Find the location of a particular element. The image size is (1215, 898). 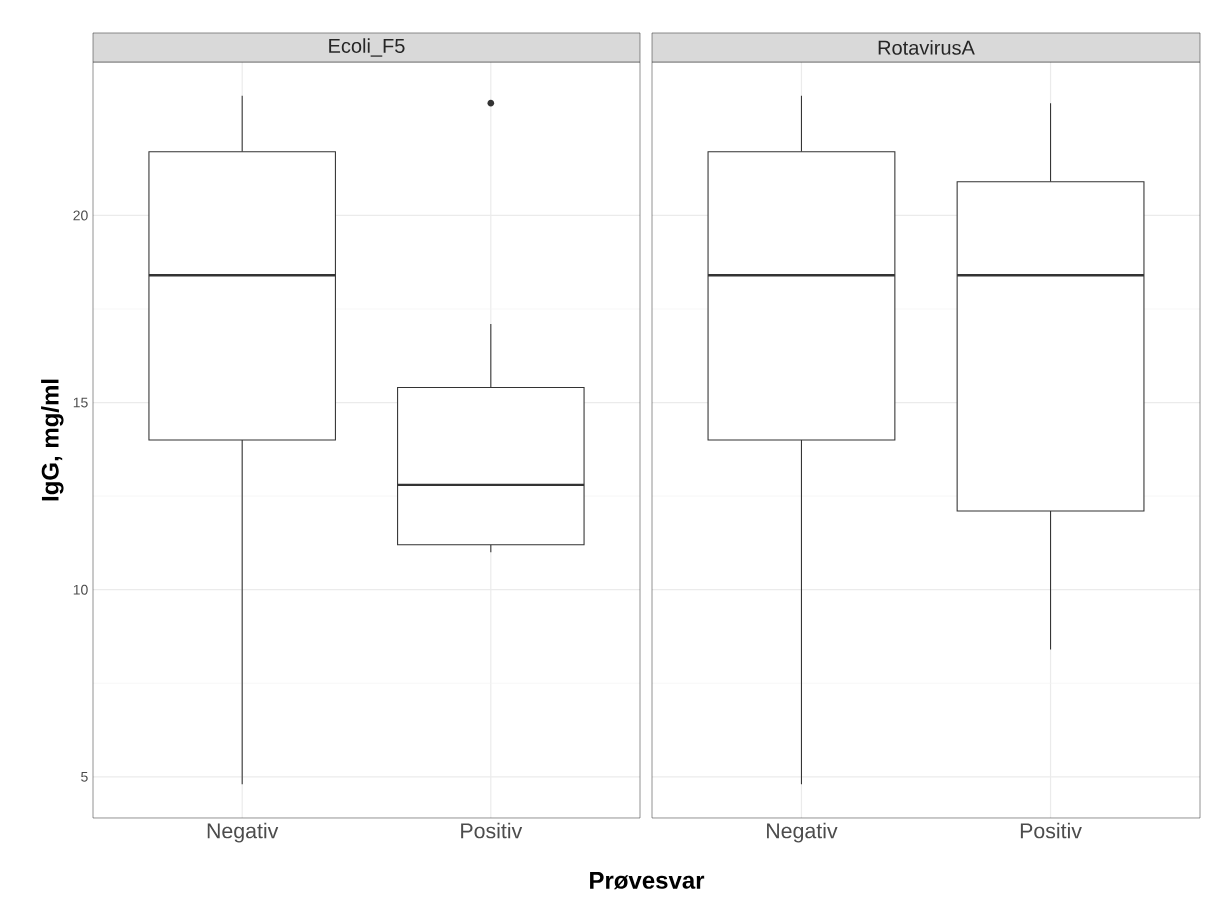

y-tick-label: 20 is located at coordinates (80, 215).